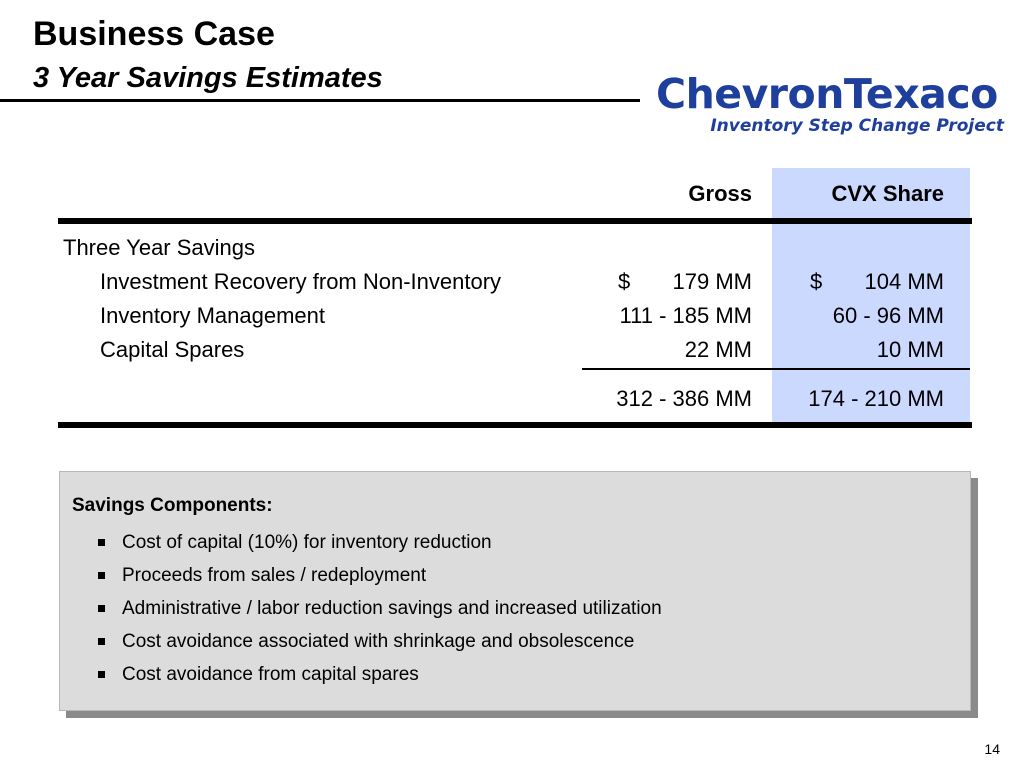  Describe the element at coordinates (172, 505) in the screenshot. I see `savings-components-heading: Savings Components:` at that location.